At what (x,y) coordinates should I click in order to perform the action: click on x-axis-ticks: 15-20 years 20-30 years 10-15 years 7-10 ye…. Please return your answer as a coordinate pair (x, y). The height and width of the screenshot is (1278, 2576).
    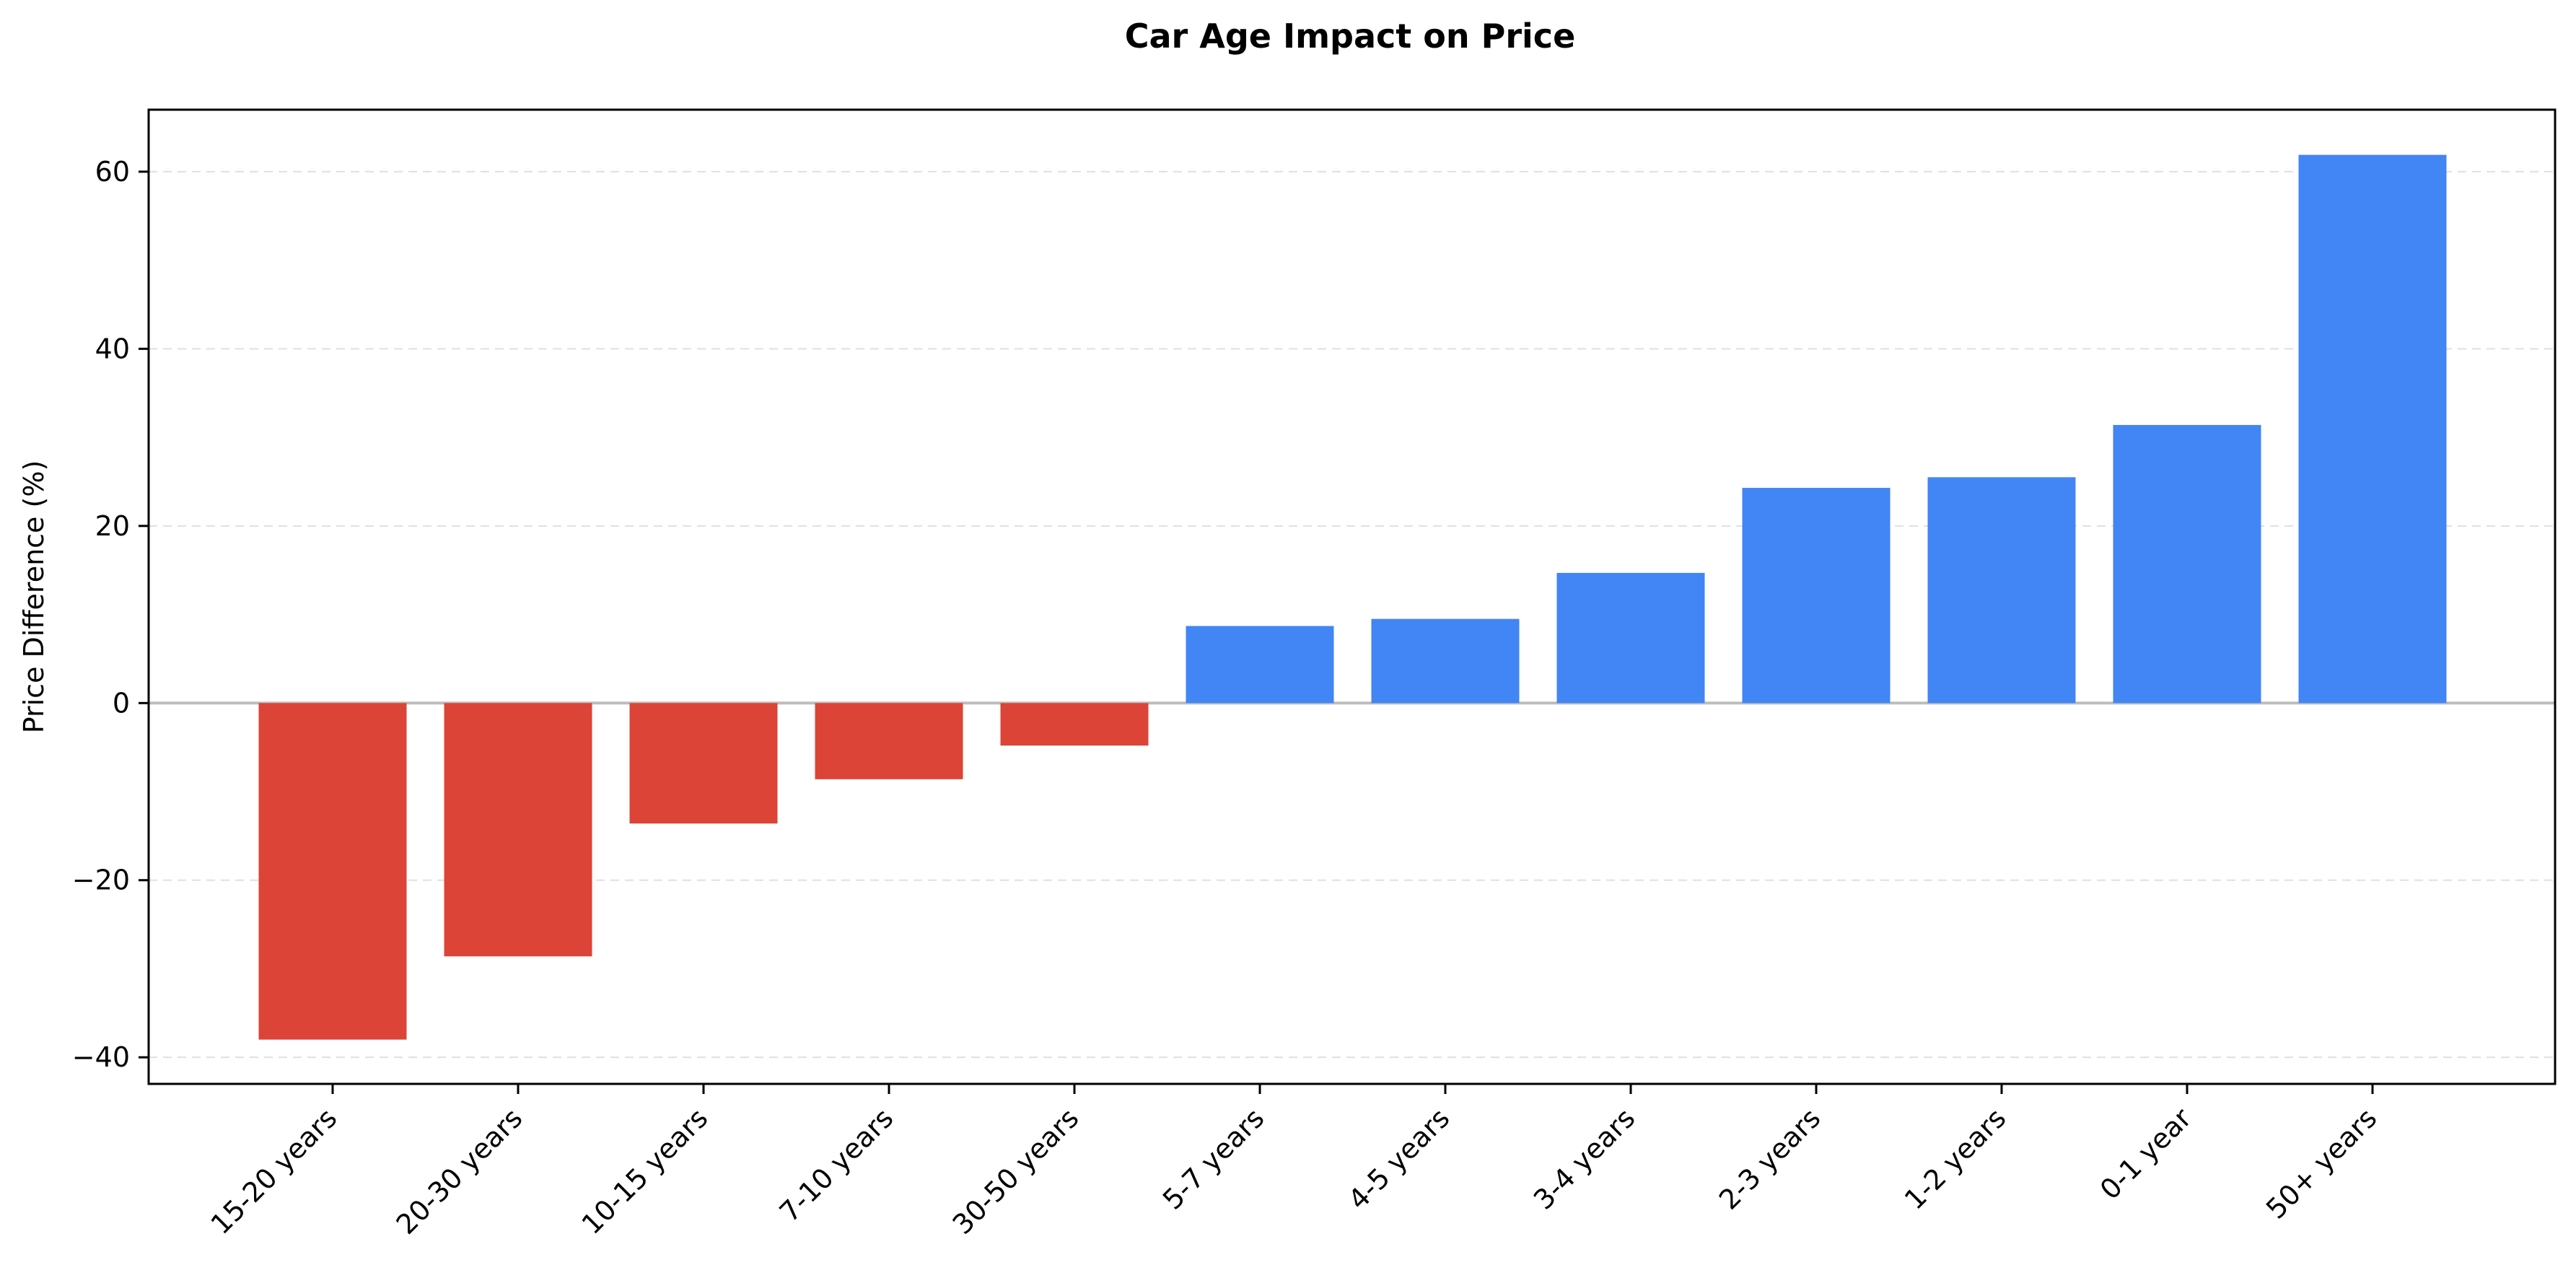
    Looking at the image, I should click on (1294, 1162).